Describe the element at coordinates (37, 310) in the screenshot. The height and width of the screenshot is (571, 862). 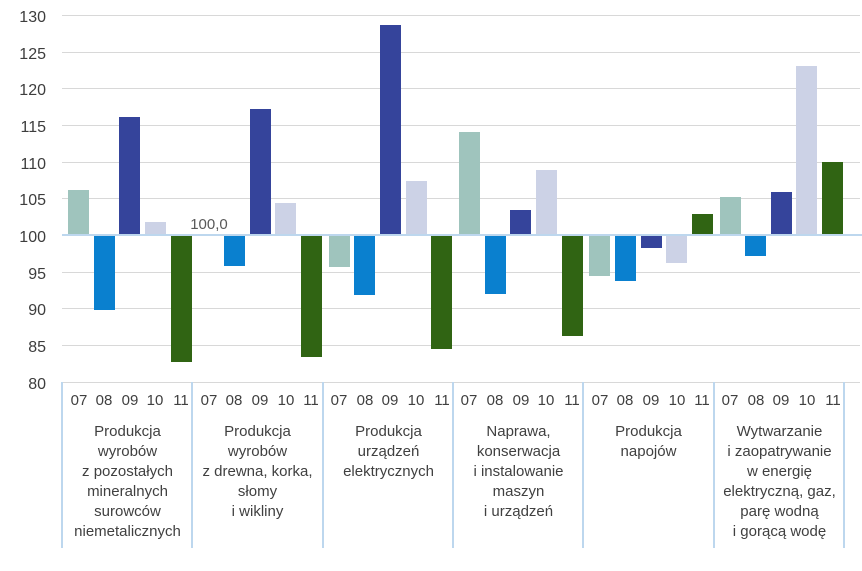
I see `y-tick-label: 90` at that location.